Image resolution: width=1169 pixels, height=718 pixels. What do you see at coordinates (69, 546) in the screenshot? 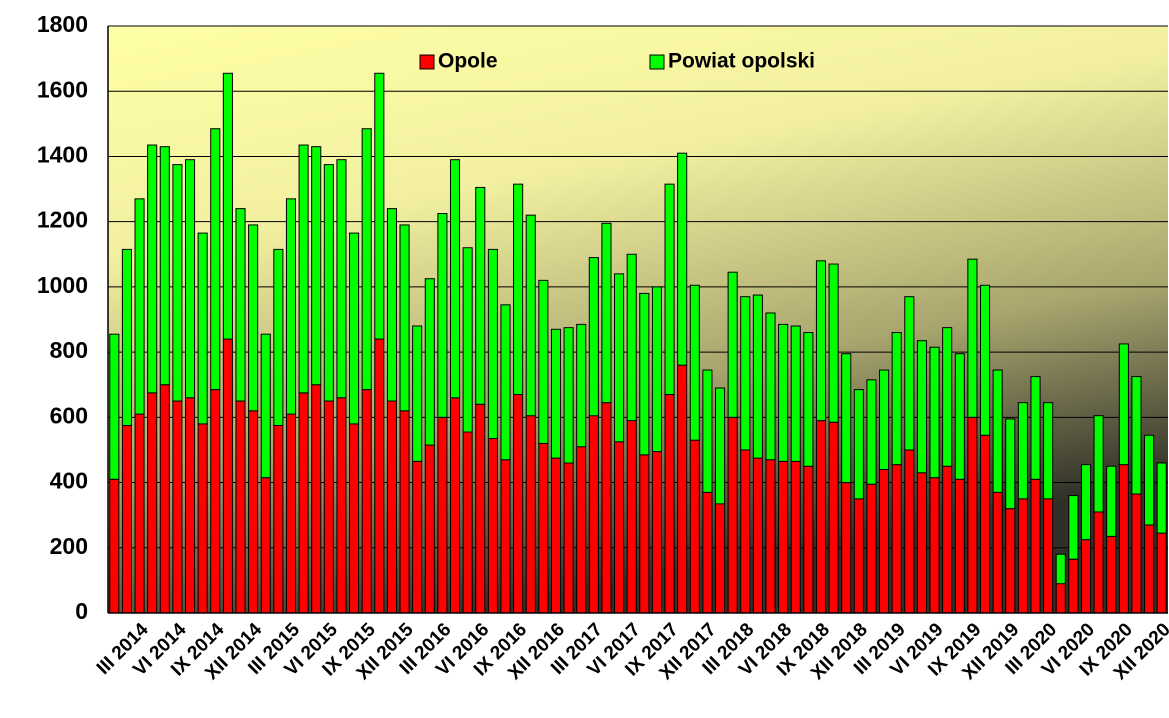
I see `y-tick-label: 200` at bounding box center [69, 546].